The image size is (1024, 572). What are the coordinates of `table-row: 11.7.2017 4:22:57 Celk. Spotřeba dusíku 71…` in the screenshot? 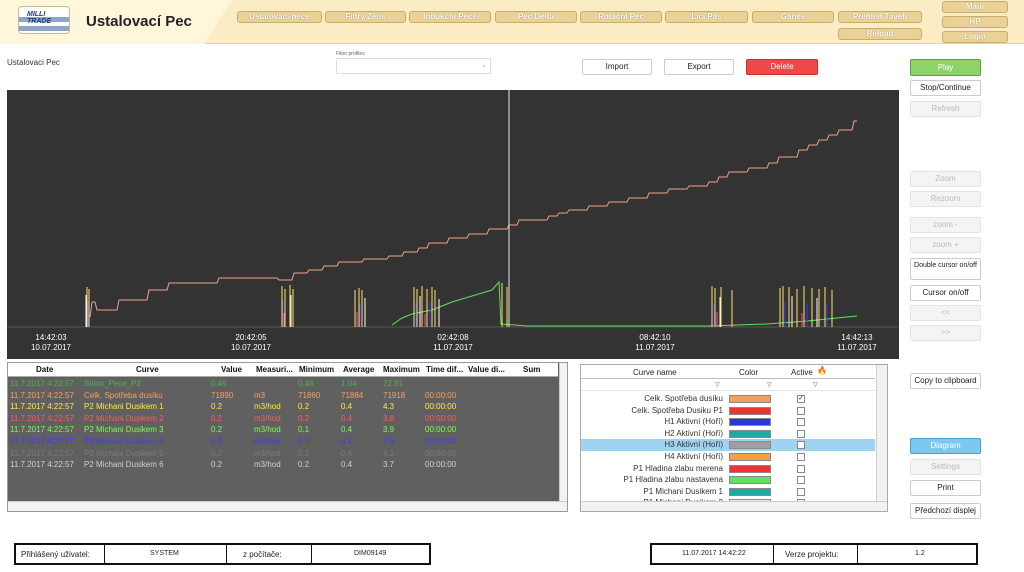 It's located at (283, 395).